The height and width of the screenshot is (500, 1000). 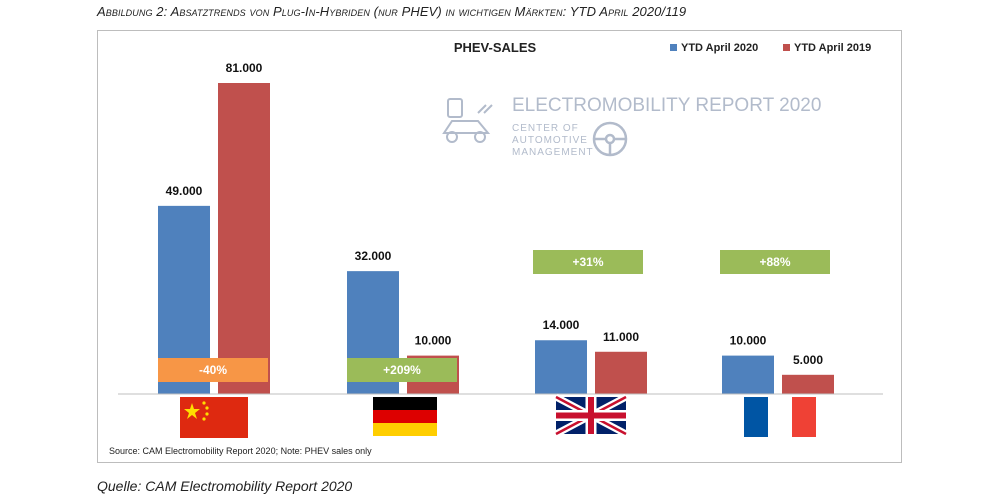 What do you see at coordinates (467, 120) in the screenshot?
I see `car-charging-icon` at bounding box center [467, 120].